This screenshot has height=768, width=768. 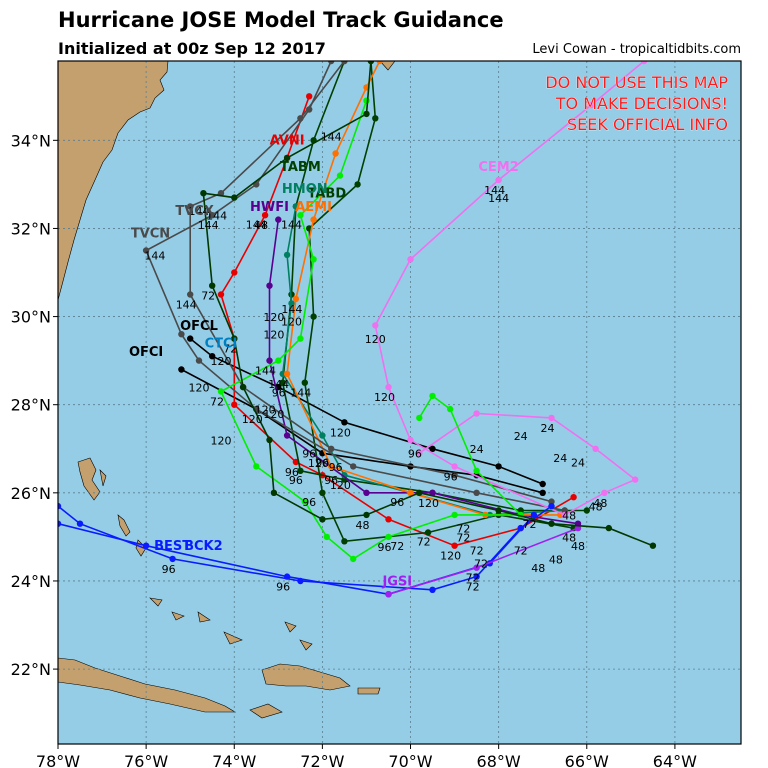 What do you see at coordinates (306, 547) in the screenshot?
I see `track-best` at bounding box center [306, 547].